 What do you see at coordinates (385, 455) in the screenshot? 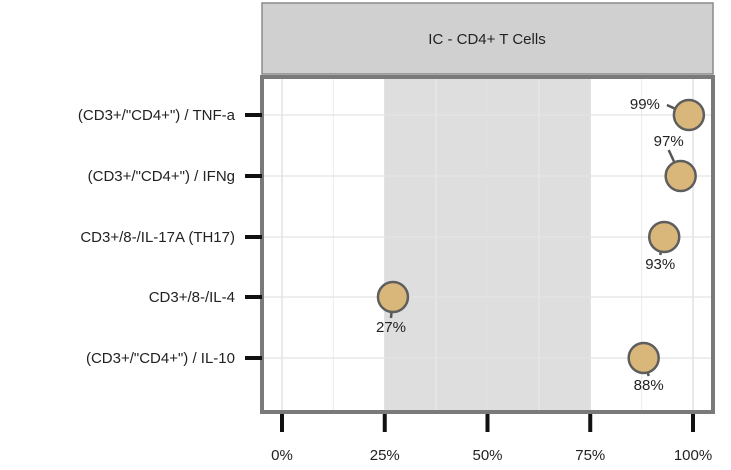
I see `x-tick-label: 25%` at bounding box center [385, 455].